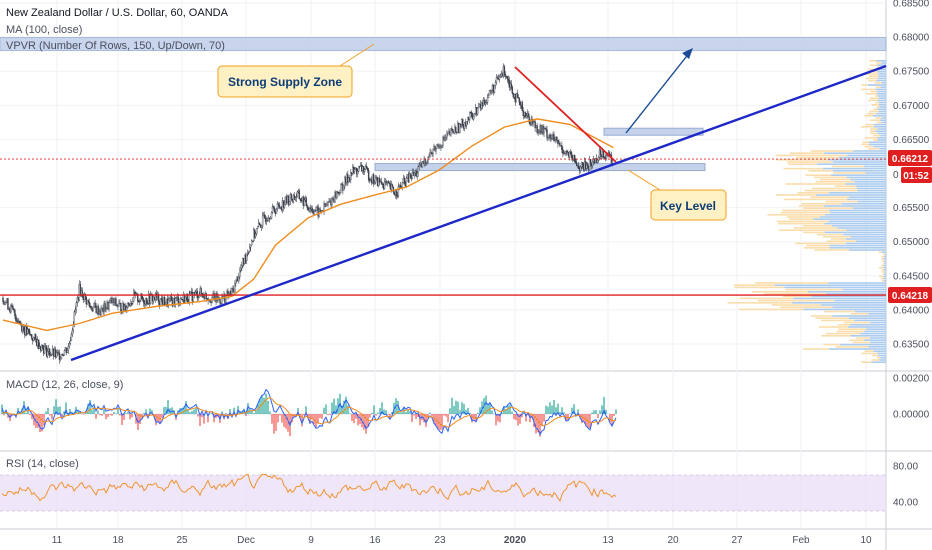  I want to click on key-level-callout: Key Level, so click(677, 195).